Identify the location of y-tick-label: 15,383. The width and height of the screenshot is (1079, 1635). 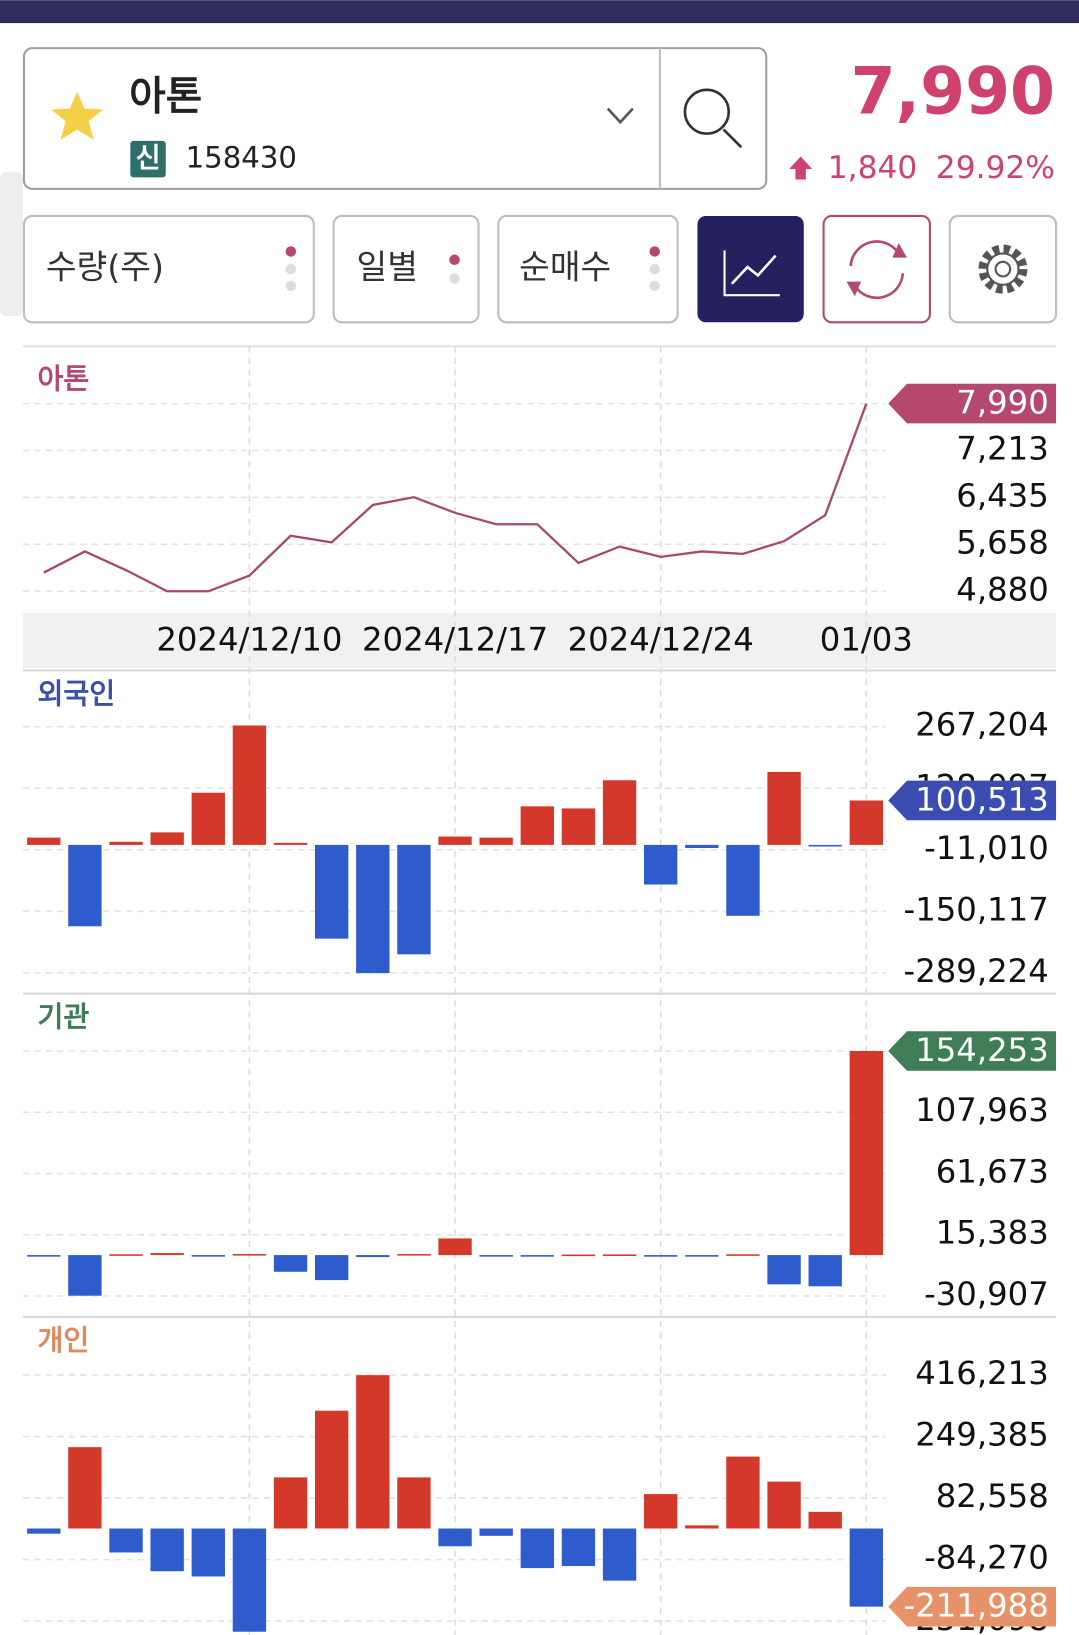
(992, 1233).